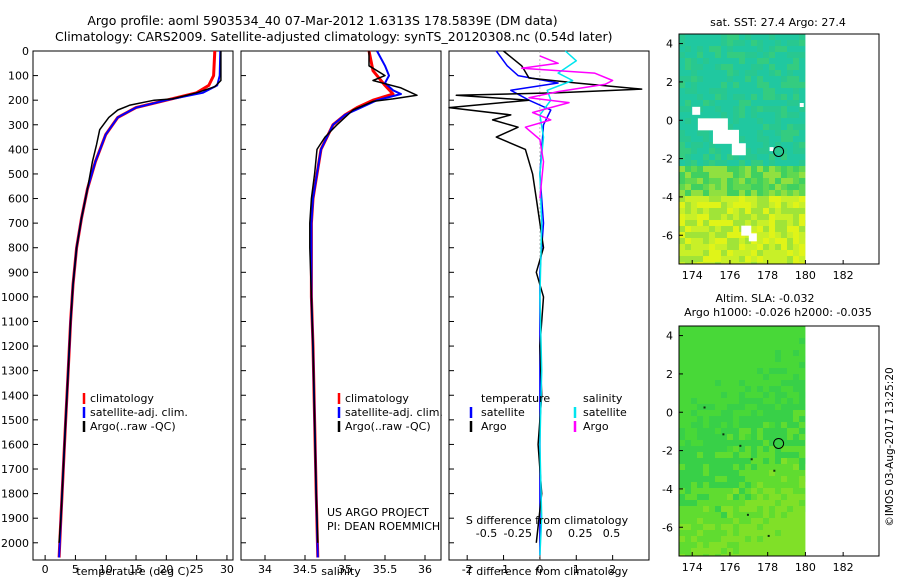 The height and width of the screenshot is (580, 900). I want to click on difference-series-s-satellite, so click(558, 303).